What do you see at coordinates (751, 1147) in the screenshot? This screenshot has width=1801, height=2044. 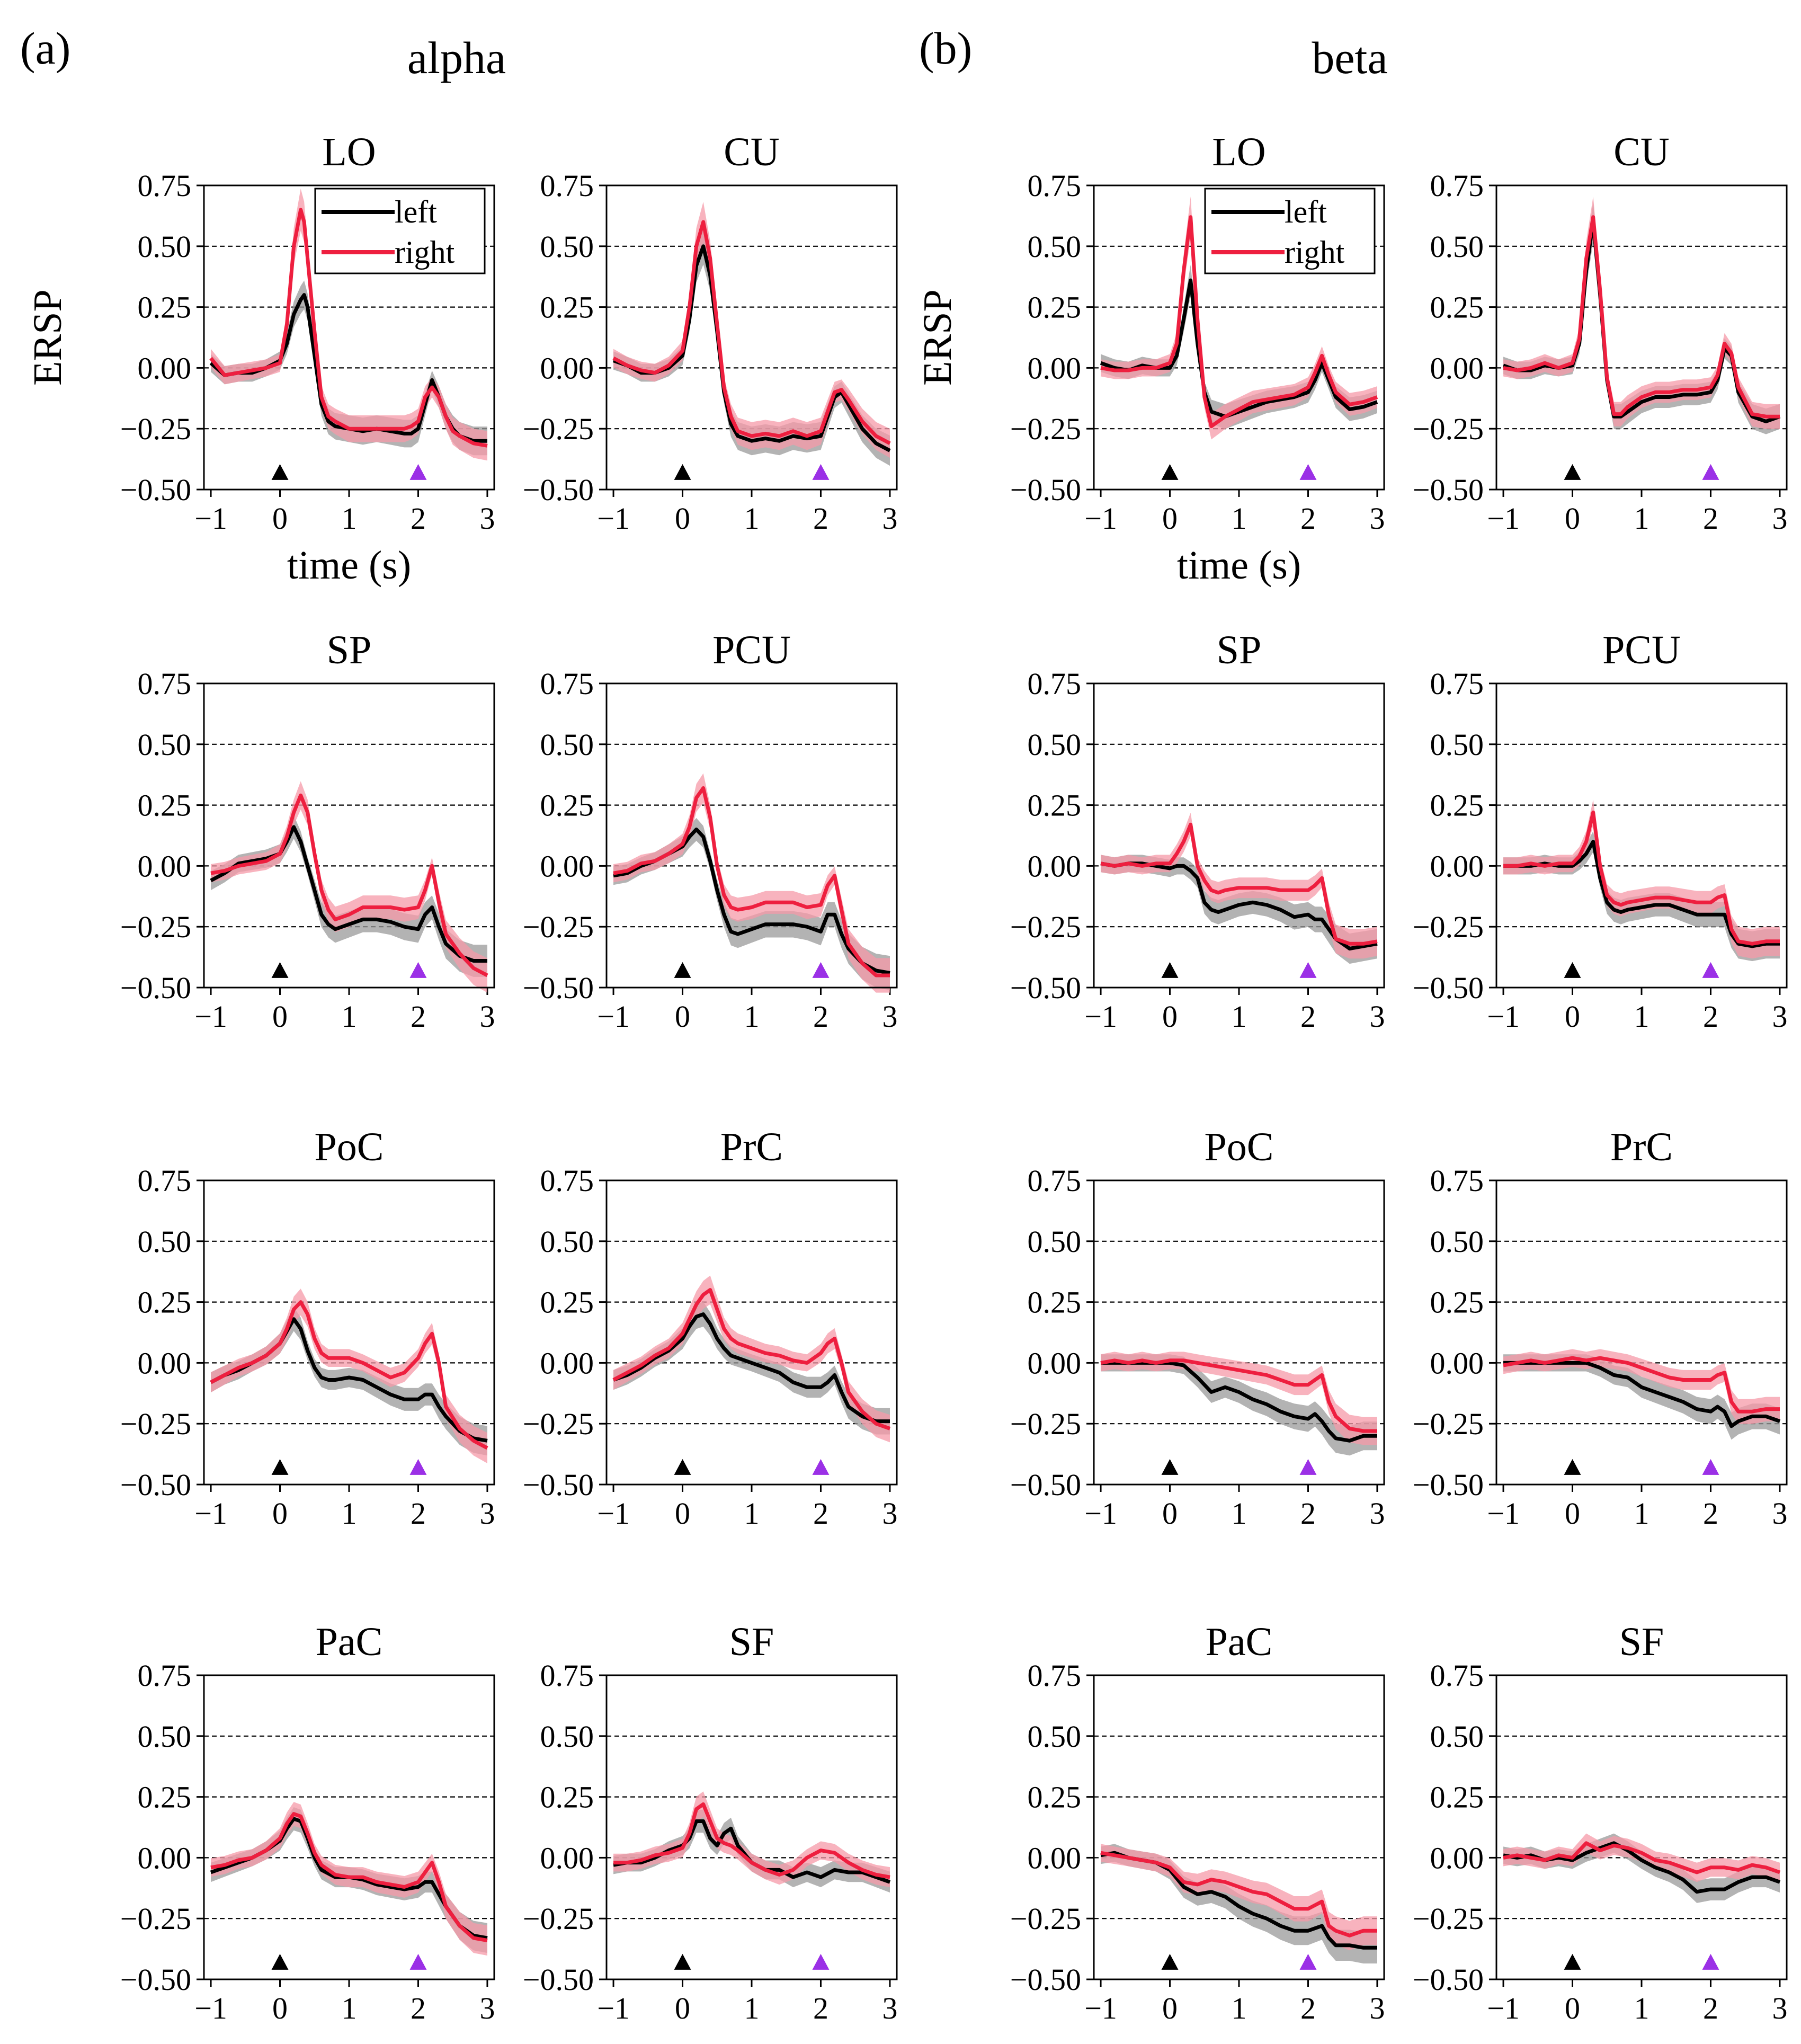 I see `panel-title-alpha-prc: PrC` at bounding box center [751, 1147].